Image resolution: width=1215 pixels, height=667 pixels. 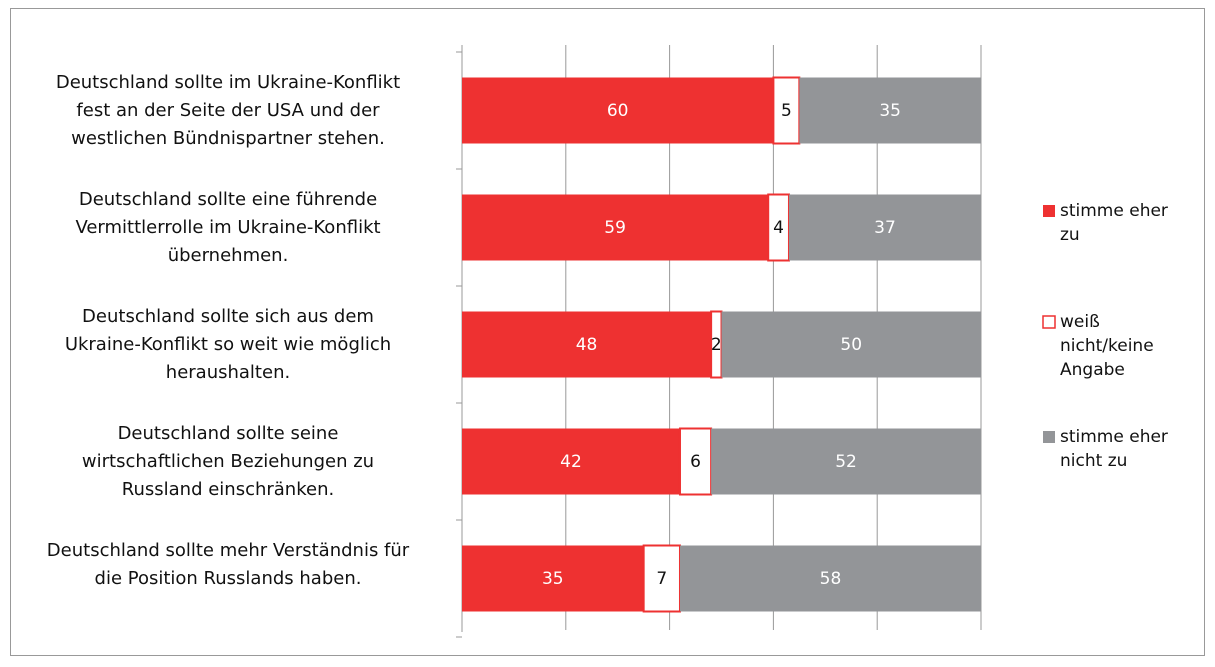 I want to click on value-label: 5, so click(x=786, y=110).